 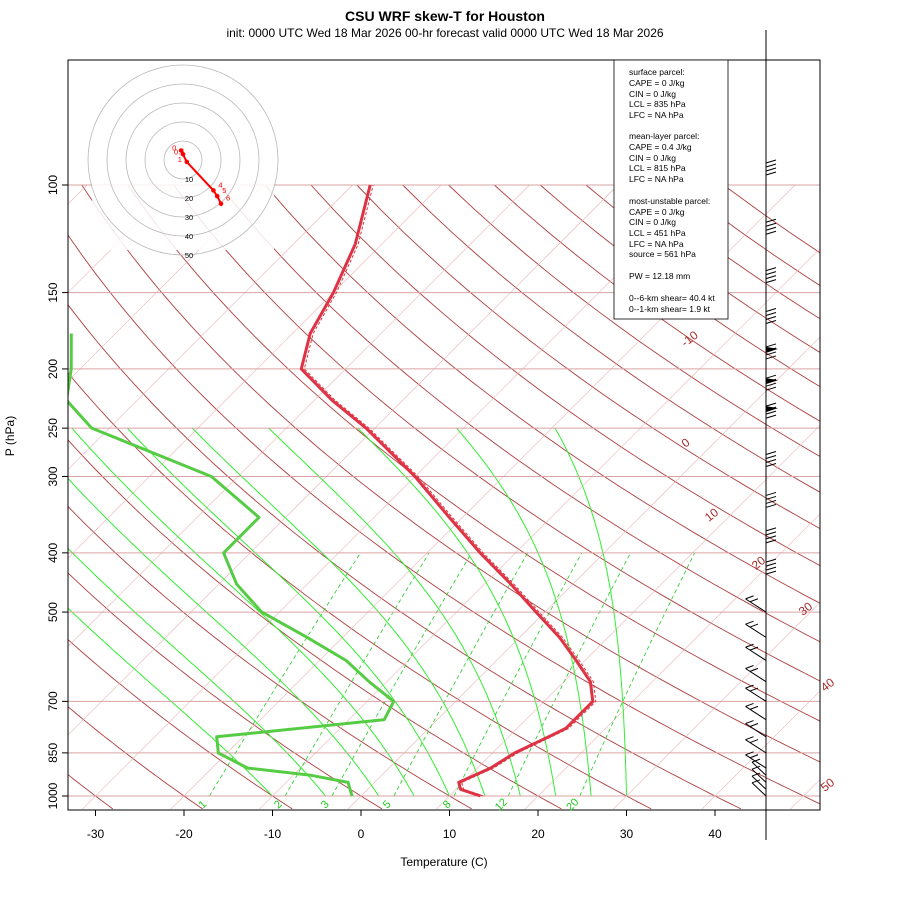 What do you see at coordinates (660, 147) in the screenshot?
I see `mean-layer-cape: CAPE = 0.4 J/kg` at bounding box center [660, 147].